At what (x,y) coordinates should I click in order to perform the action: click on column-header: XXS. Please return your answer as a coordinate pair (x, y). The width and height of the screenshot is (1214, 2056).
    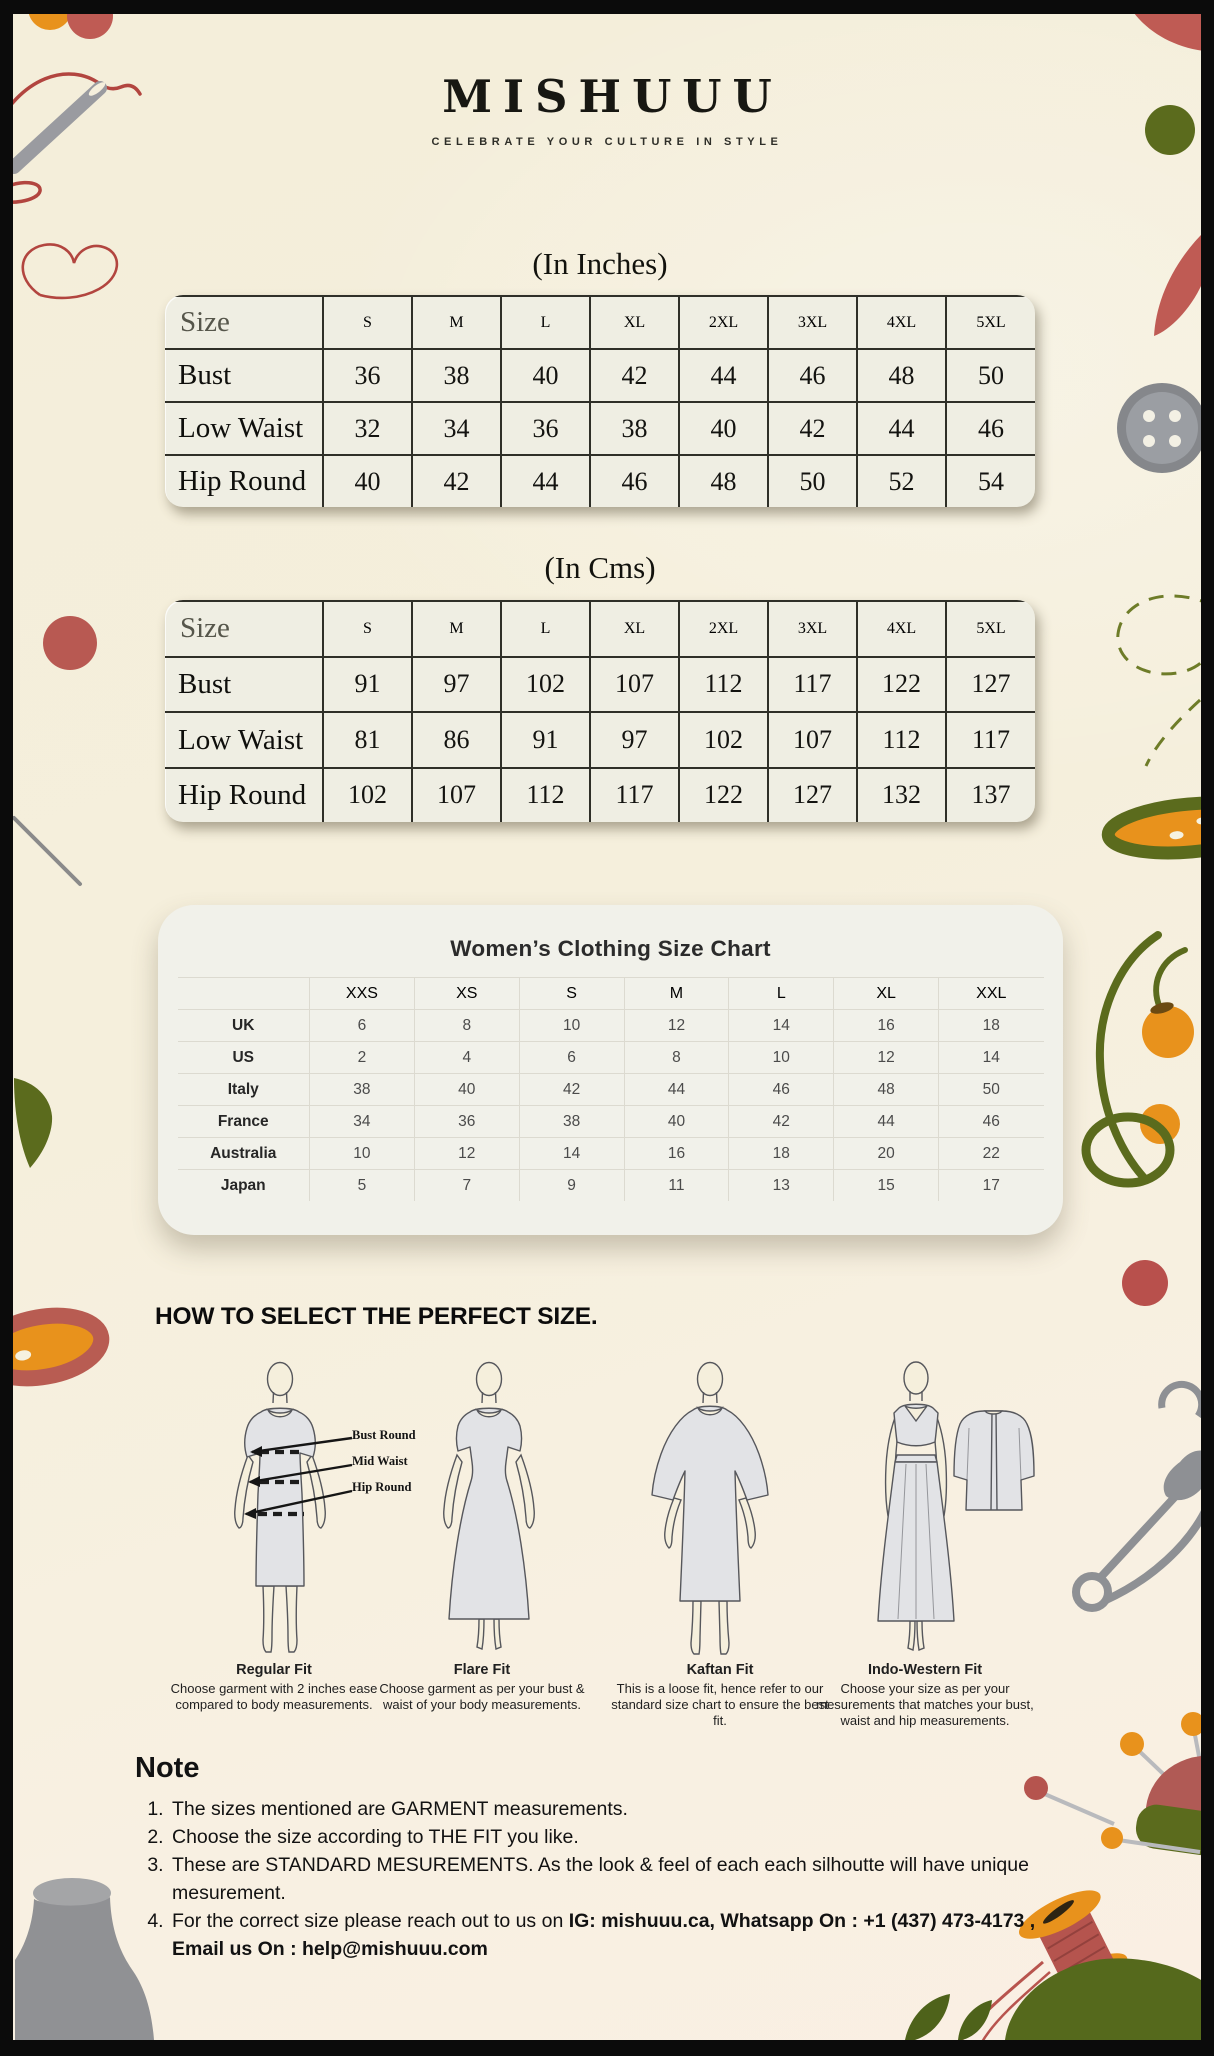
    Looking at the image, I should click on (362, 993).